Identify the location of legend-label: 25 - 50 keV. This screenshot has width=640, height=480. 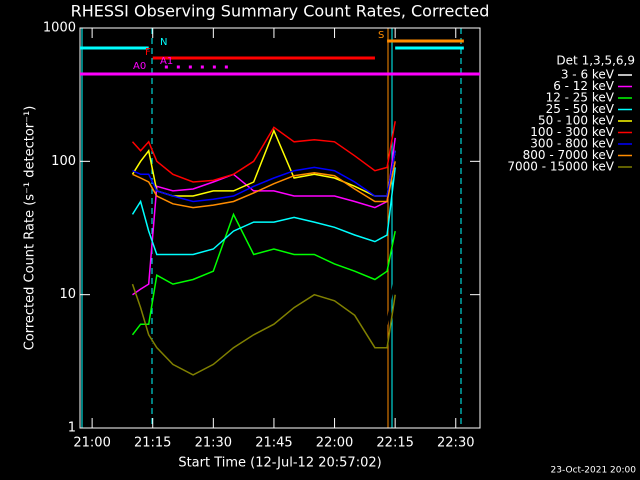
(580, 109).